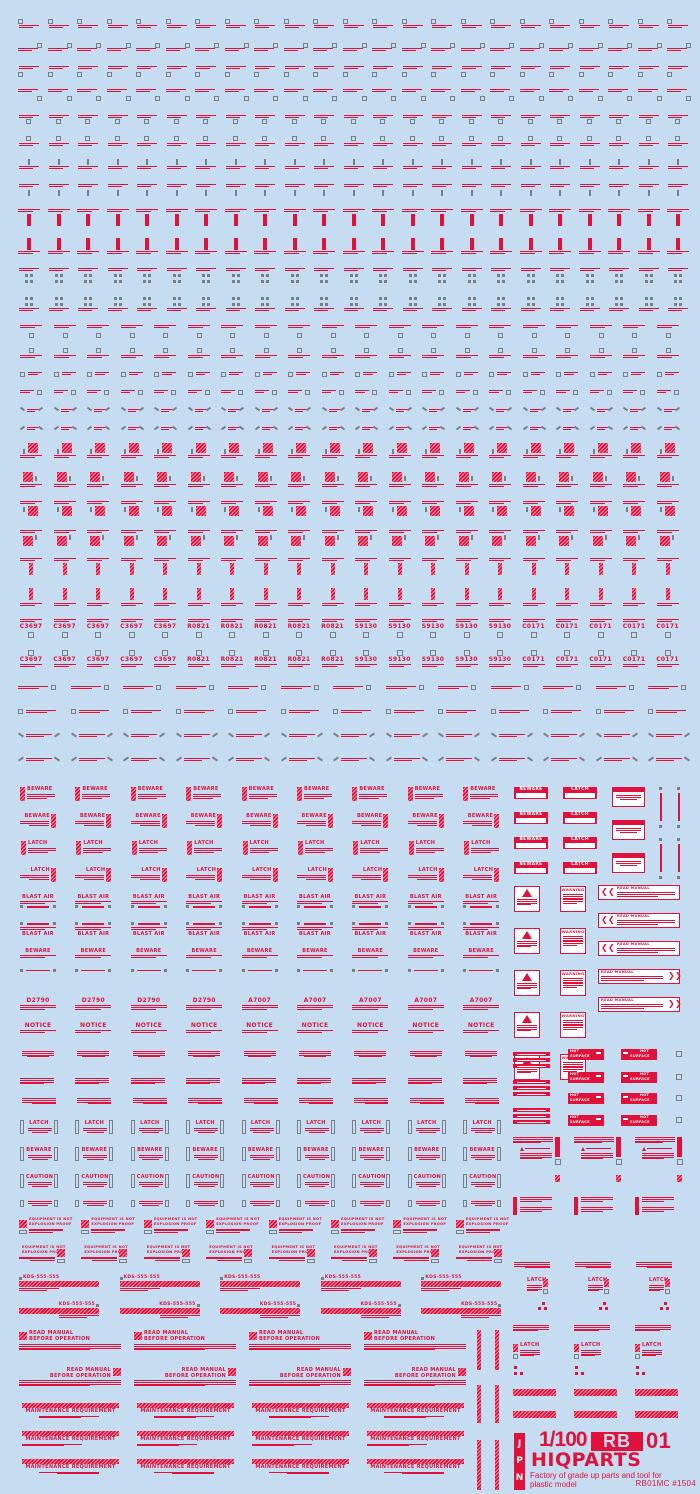  Describe the element at coordinates (259, 934) in the screenshot. I see `decal-label: BLAST AIR` at that location.